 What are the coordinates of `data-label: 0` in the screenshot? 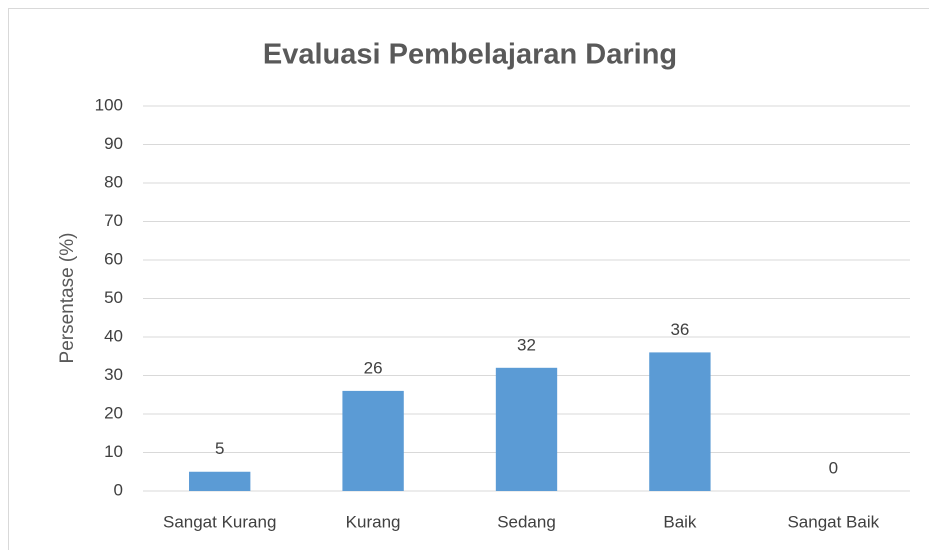 It's located at (833, 467).